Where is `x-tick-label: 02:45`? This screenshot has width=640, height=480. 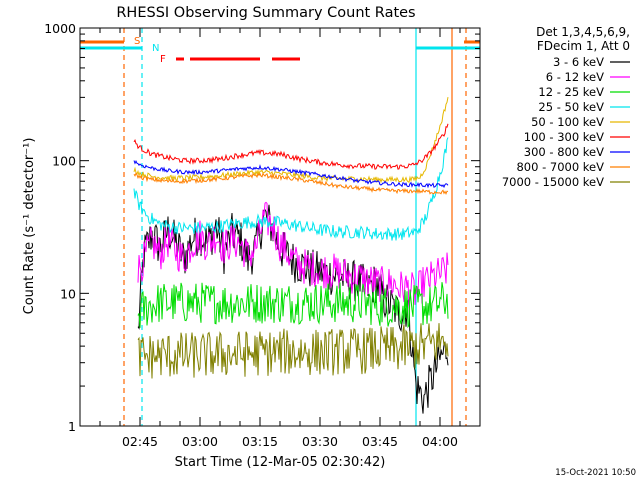
x-tick-label: 02:45 is located at coordinates (140, 441).